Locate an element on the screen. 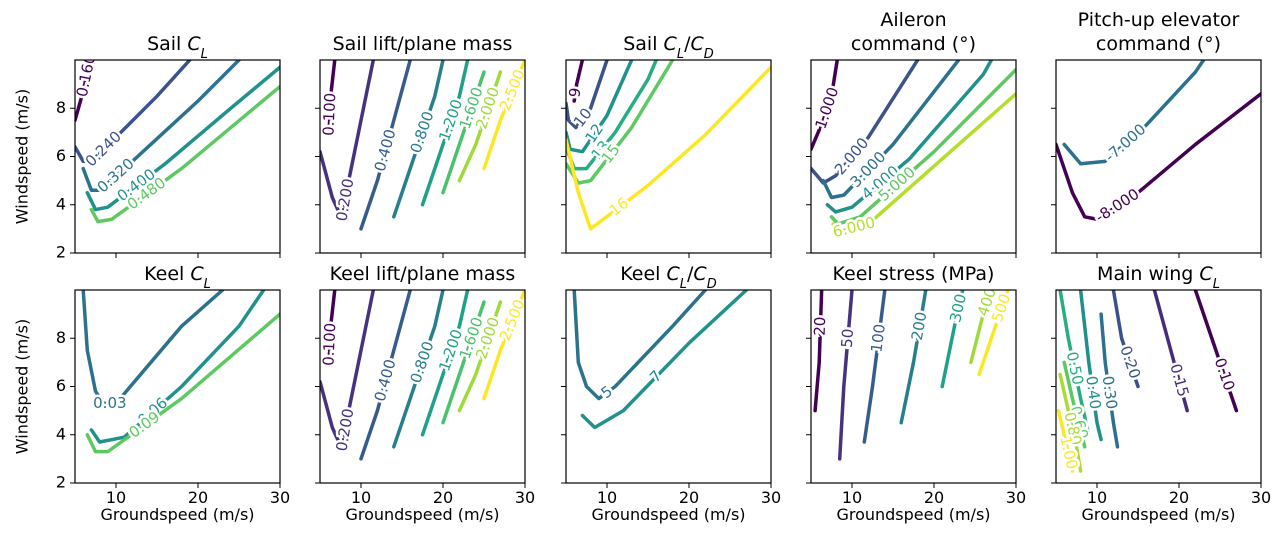  axes-frame is located at coordinates (1158, 156).